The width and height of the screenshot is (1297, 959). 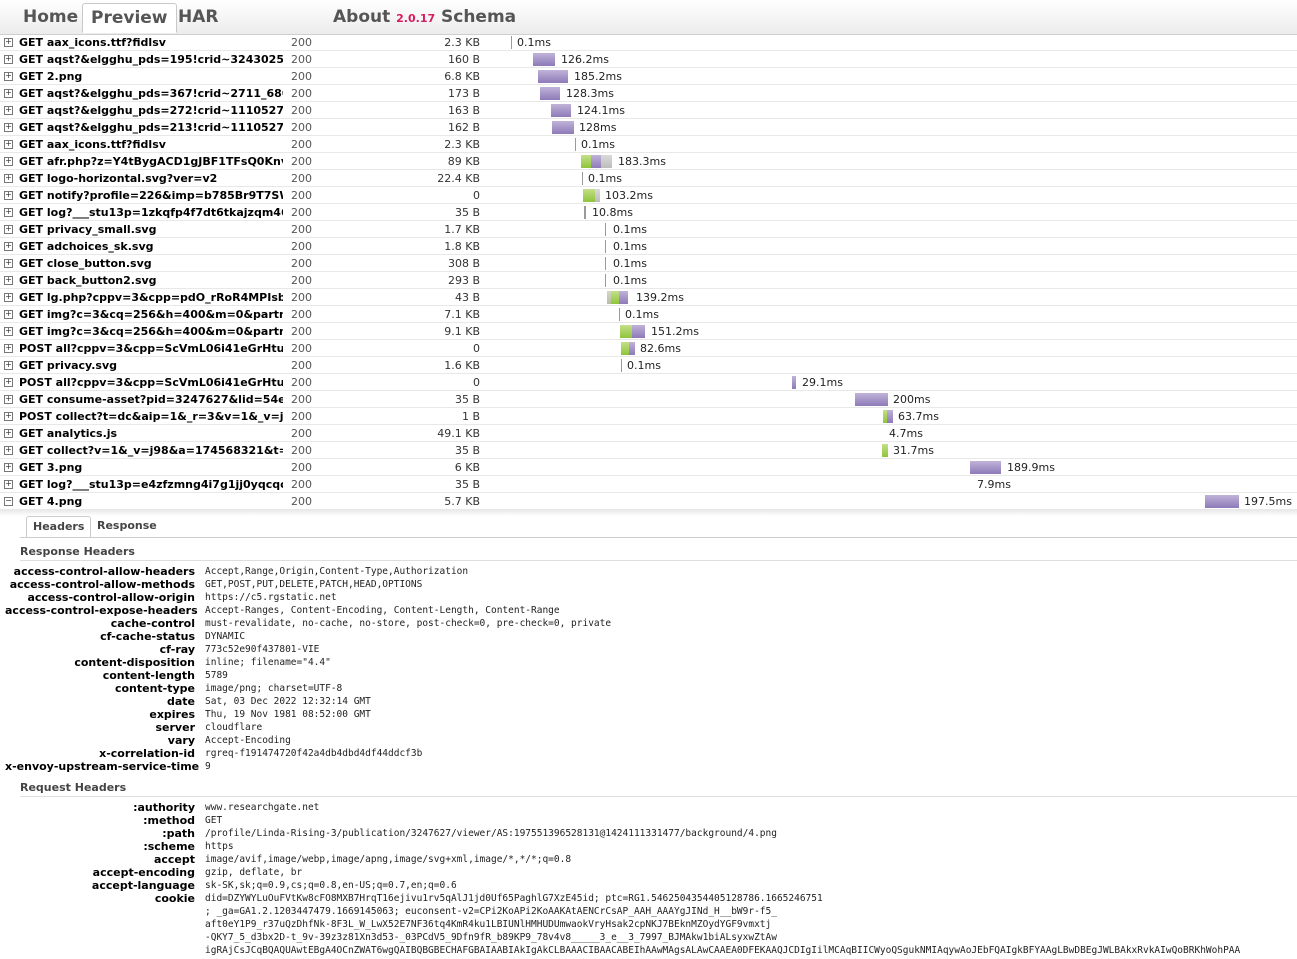 What do you see at coordinates (198, 17) in the screenshot?
I see `tab-har: HAR` at bounding box center [198, 17].